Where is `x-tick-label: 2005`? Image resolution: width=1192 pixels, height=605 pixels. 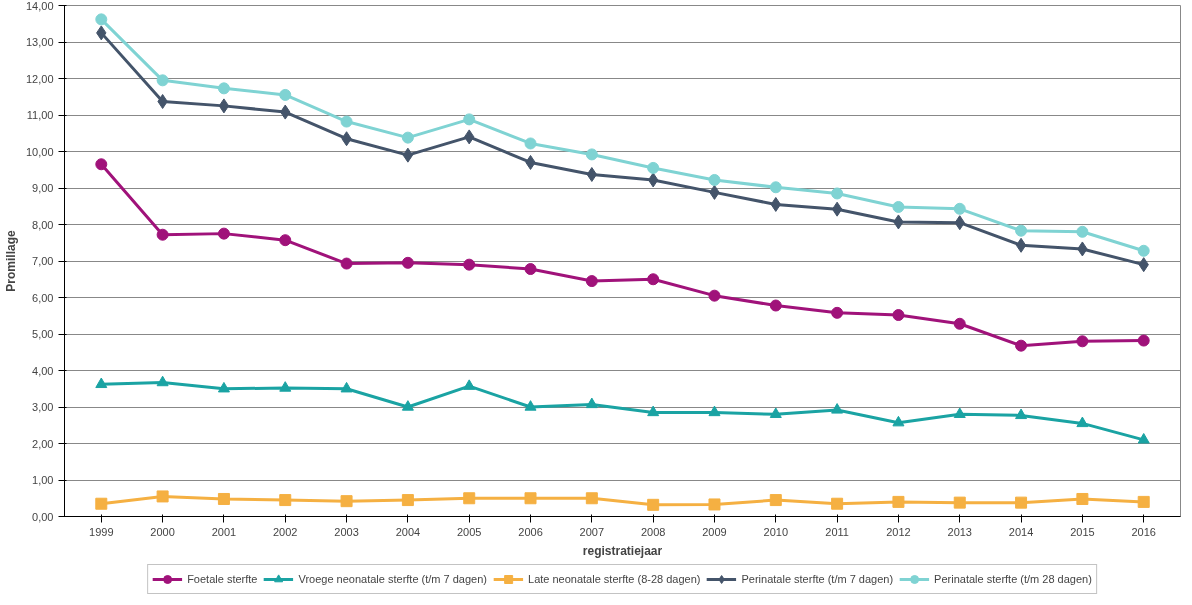 x-tick-label: 2005 is located at coordinates (469, 531).